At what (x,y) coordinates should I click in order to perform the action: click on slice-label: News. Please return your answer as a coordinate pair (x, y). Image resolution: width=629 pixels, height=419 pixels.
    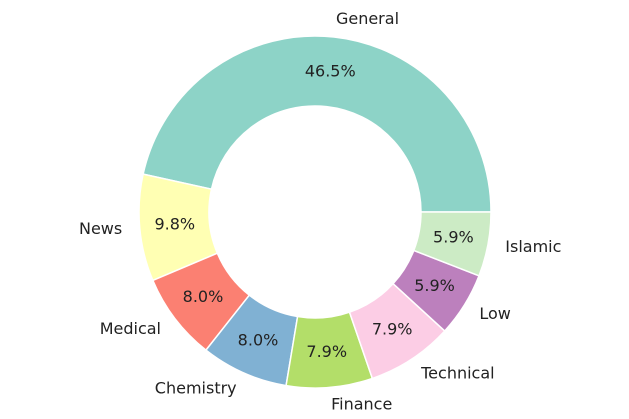
    Looking at the image, I should click on (100, 228).